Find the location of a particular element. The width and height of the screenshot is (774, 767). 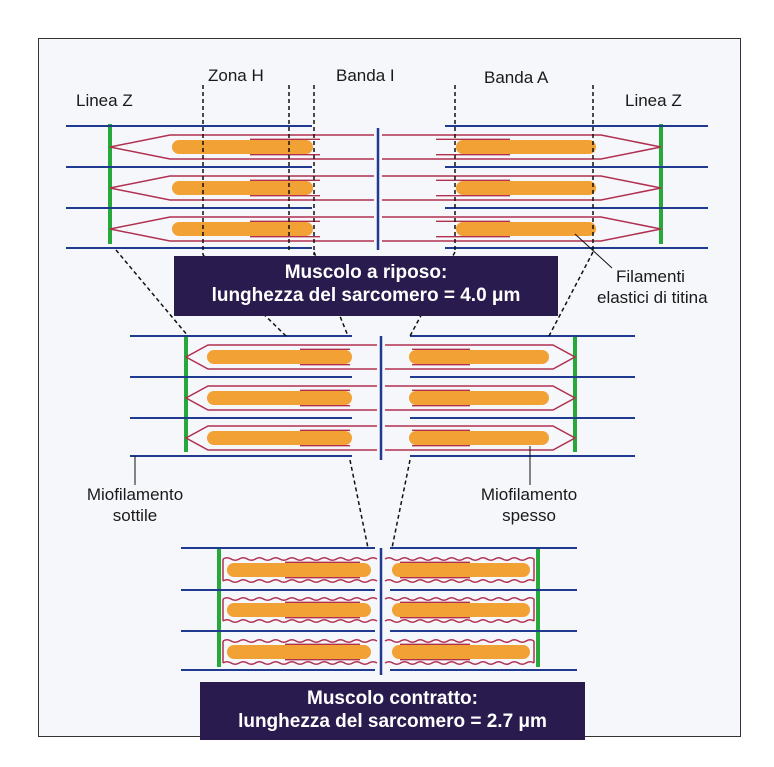

linea-z-left-label: Linea Z is located at coordinates (104, 100).